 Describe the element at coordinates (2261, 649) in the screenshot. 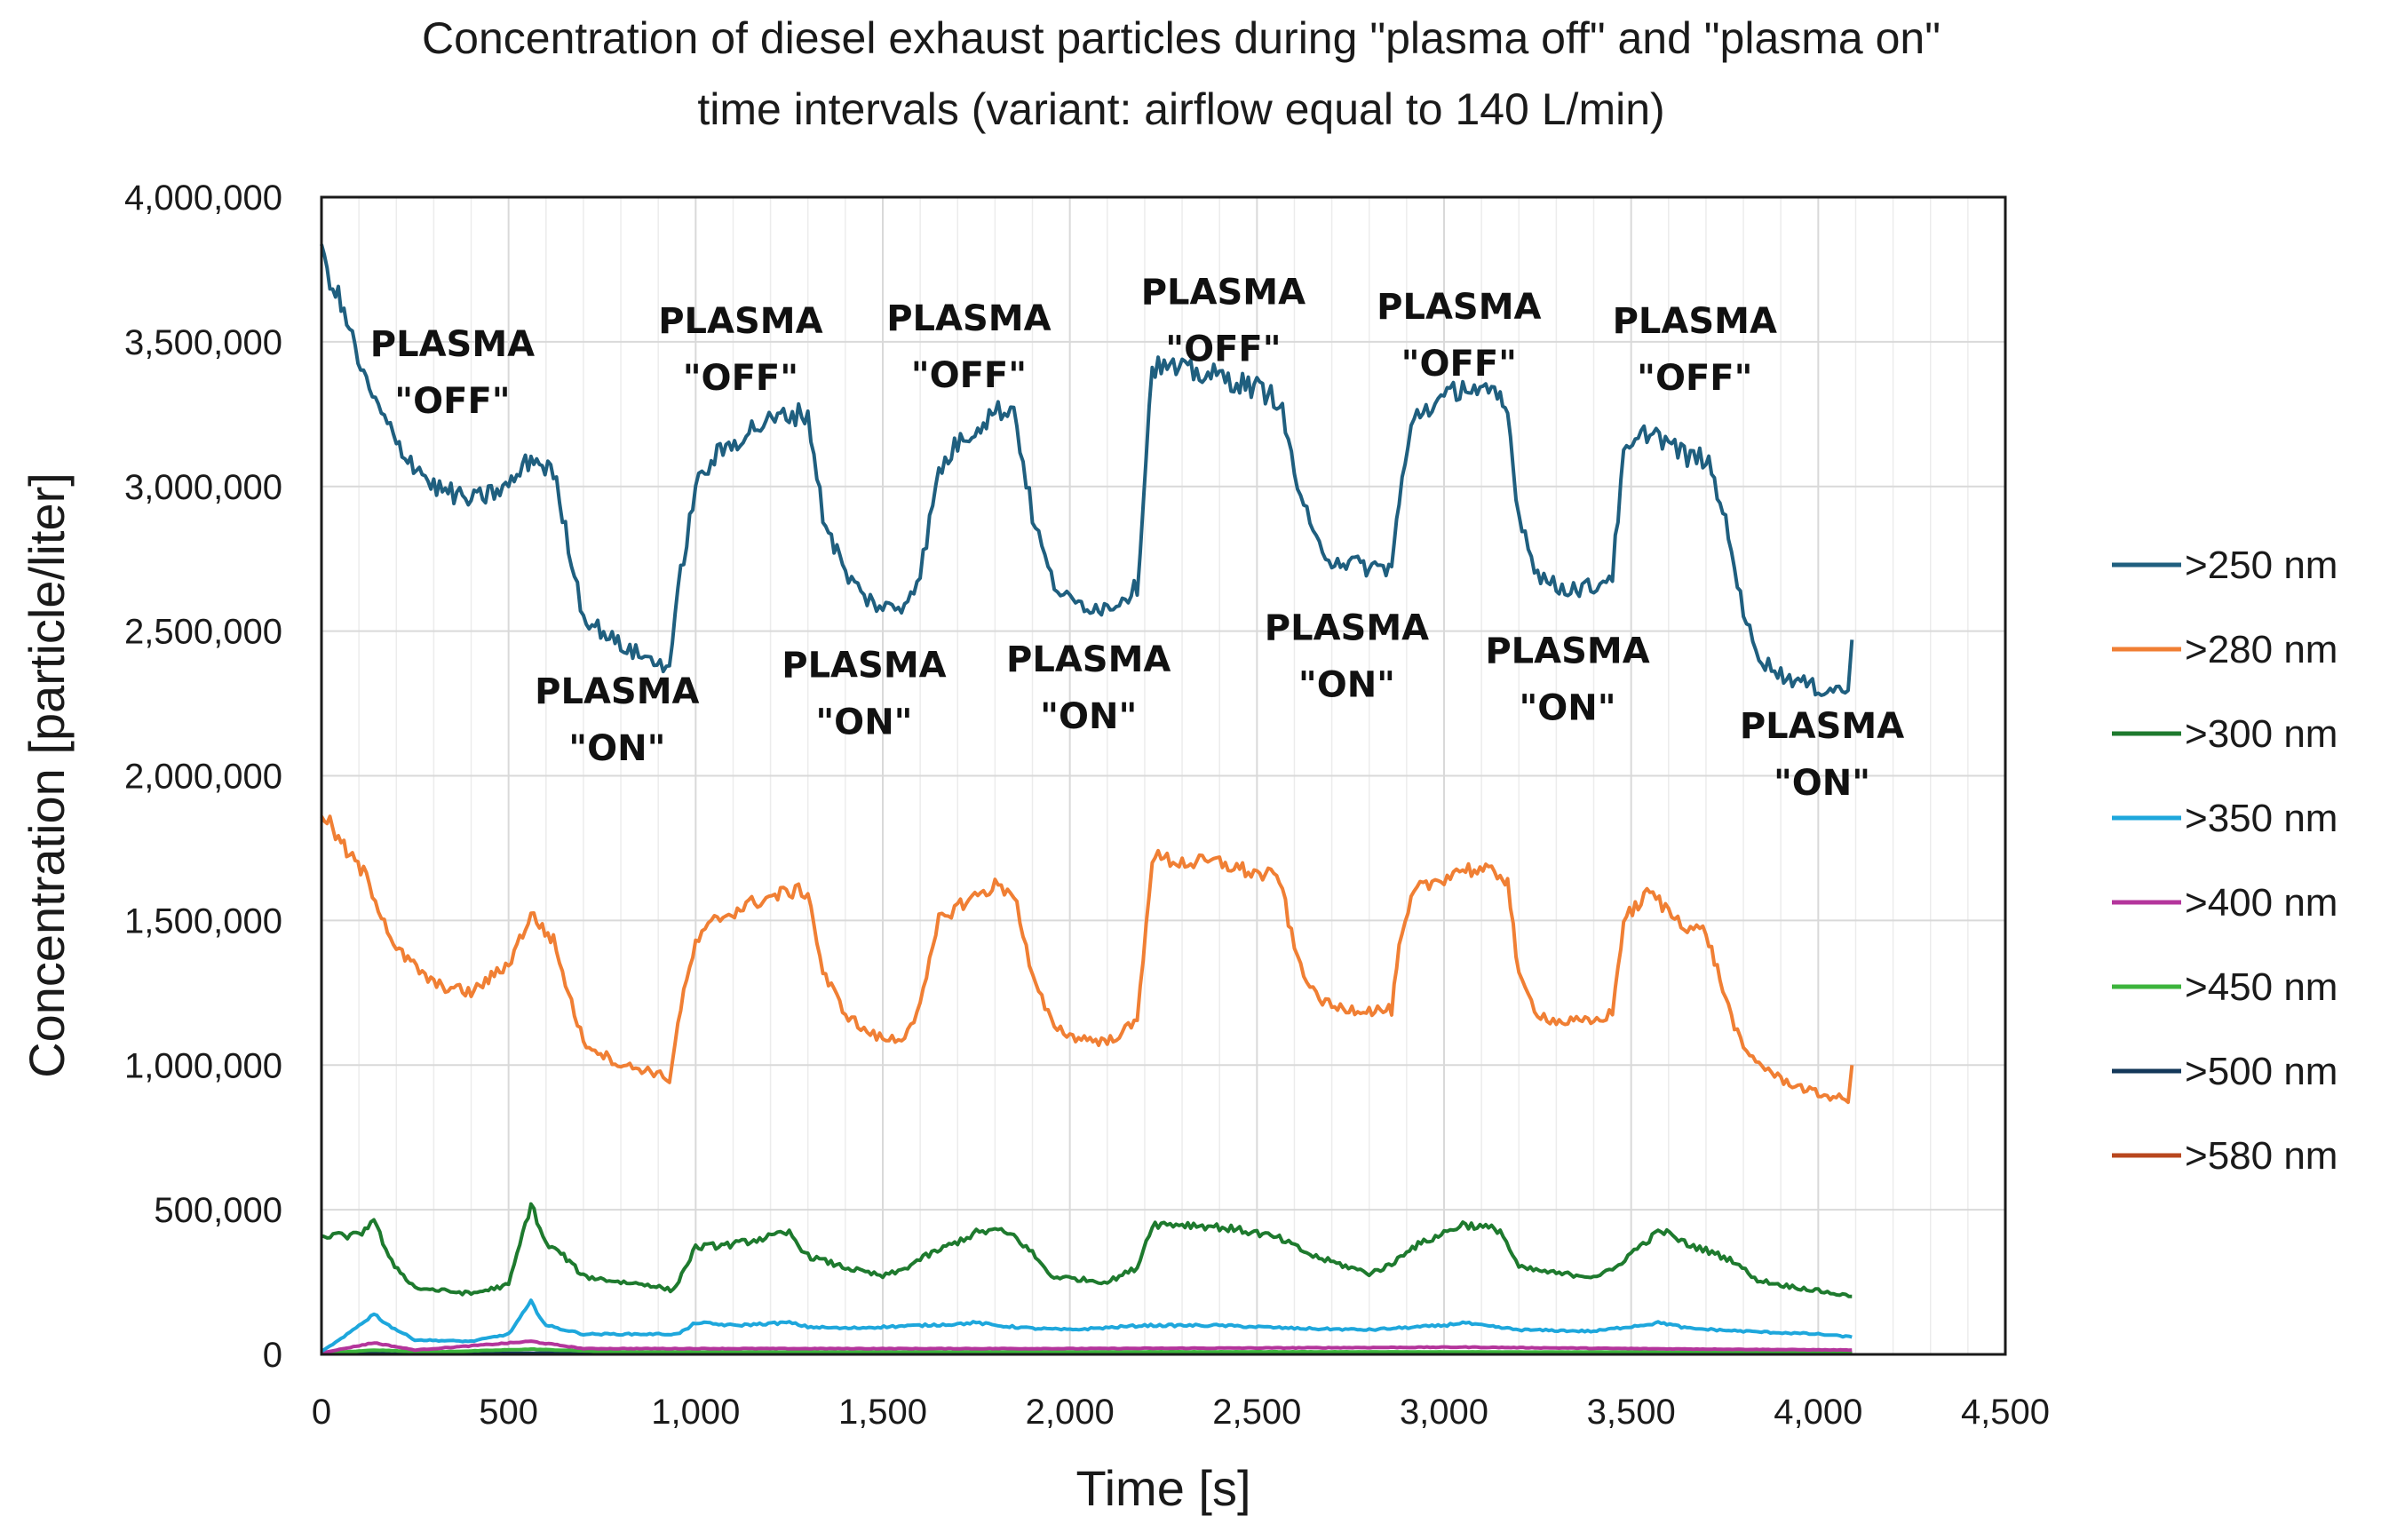

I see `legend-label: >280 nm` at that location.